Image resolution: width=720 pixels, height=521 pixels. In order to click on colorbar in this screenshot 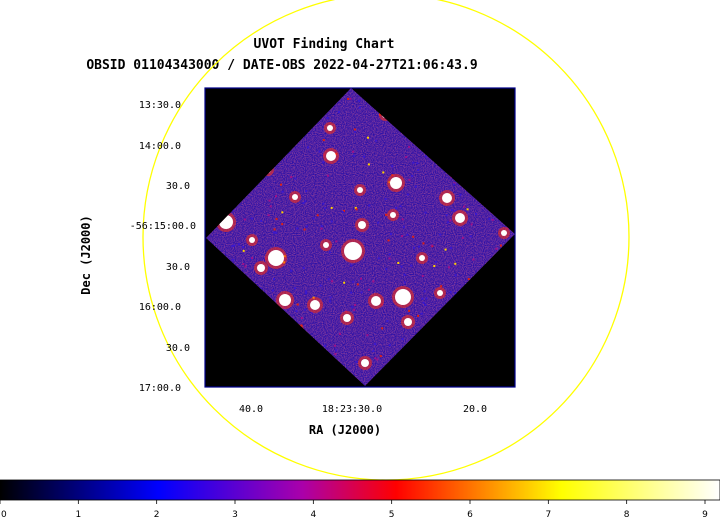, I will do `click(360, 490)`.